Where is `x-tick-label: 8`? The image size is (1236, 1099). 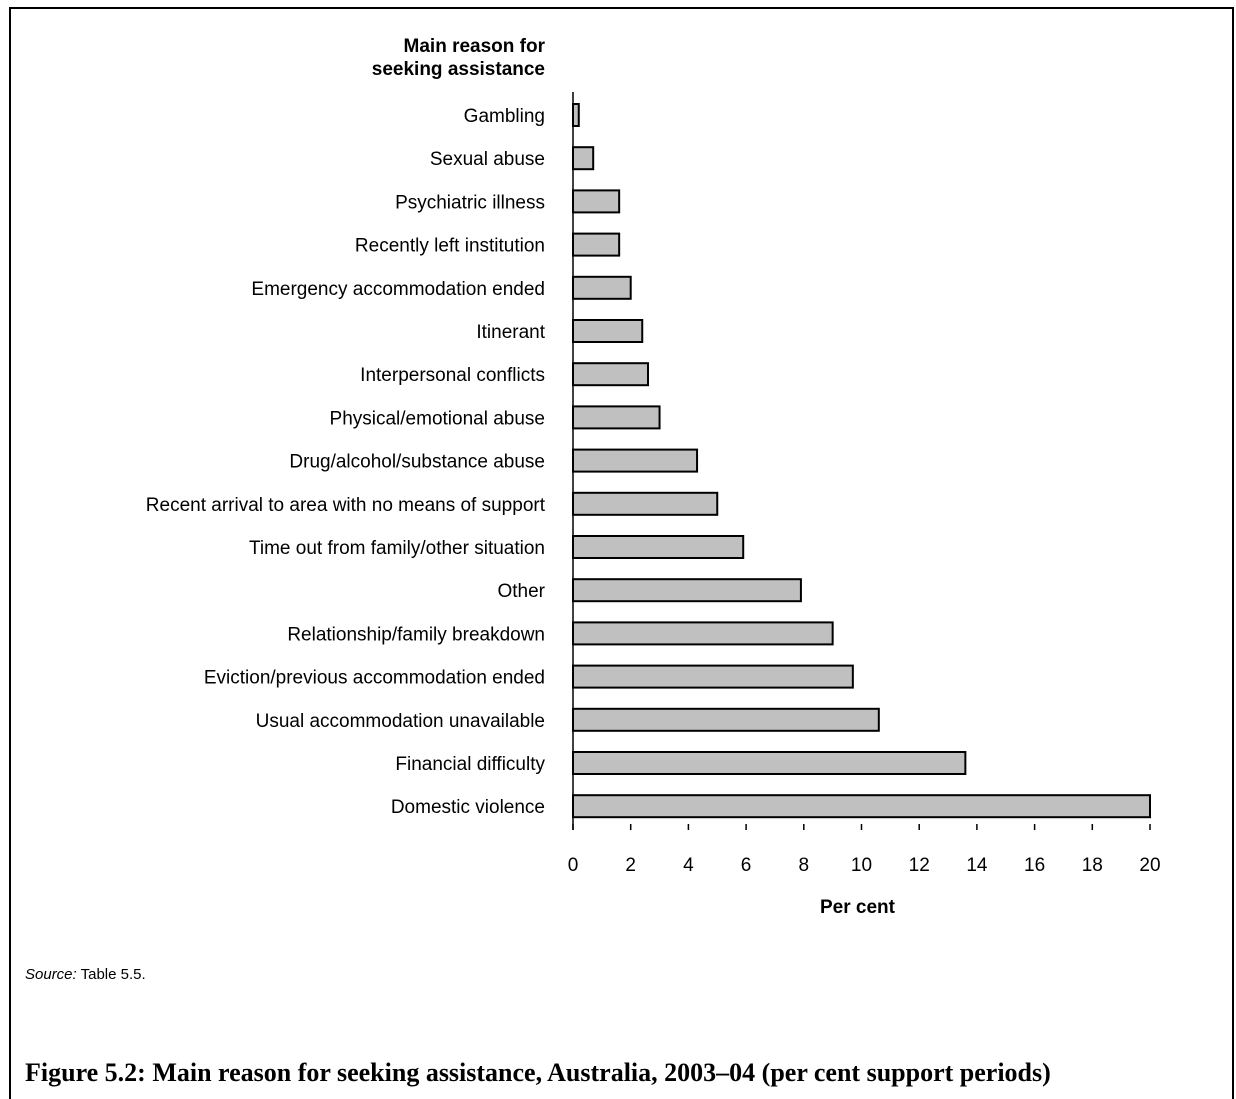 x-tick-label: 8 is located at coordinates (804, 865).